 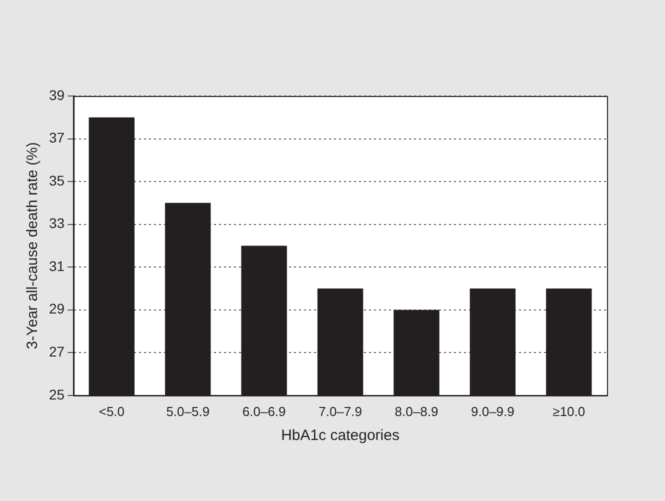 What do you see at coordinates (56, 180) in the screenshot?
I see `y-tick-label: 35` at bounding box center [56, 180].